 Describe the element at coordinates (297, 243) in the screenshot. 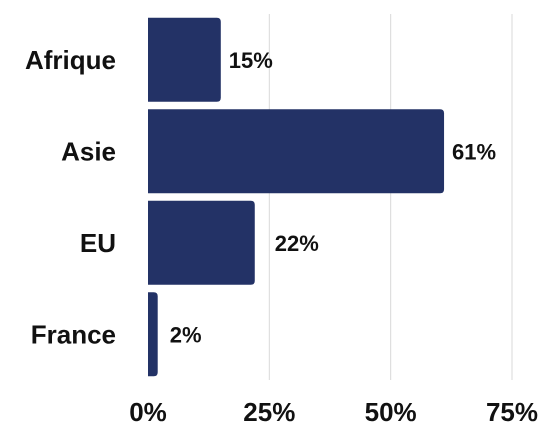

I see `value-label-eu: 22%` at that location.